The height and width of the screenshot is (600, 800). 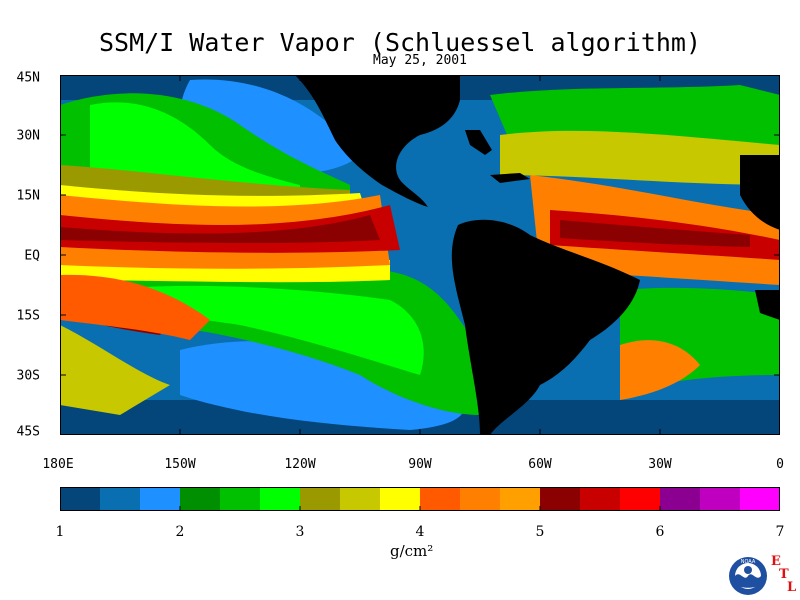 What do you see at coordinates (660, 464) in the screenshot?
I see `lon-label-30w: 30W` at bounding box center [660, 464].